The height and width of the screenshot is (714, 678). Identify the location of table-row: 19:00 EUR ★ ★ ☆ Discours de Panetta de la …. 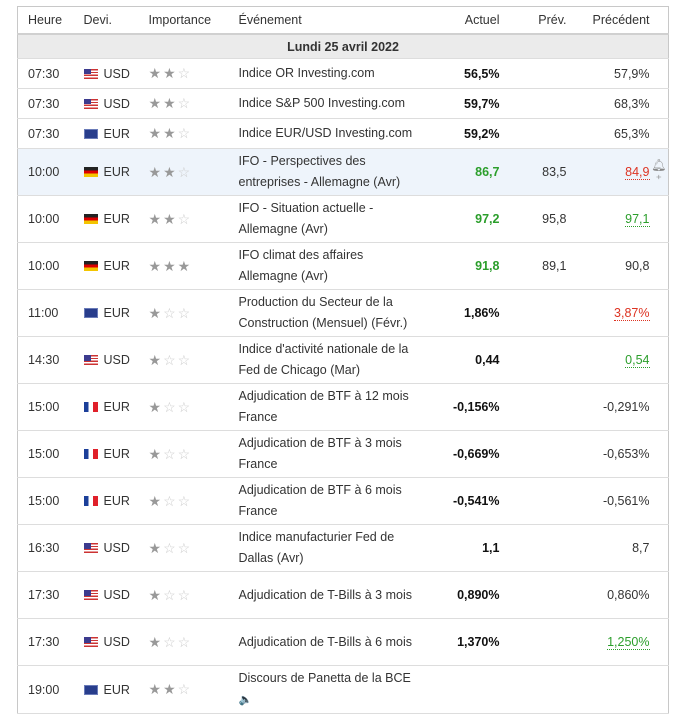
(343, 689).